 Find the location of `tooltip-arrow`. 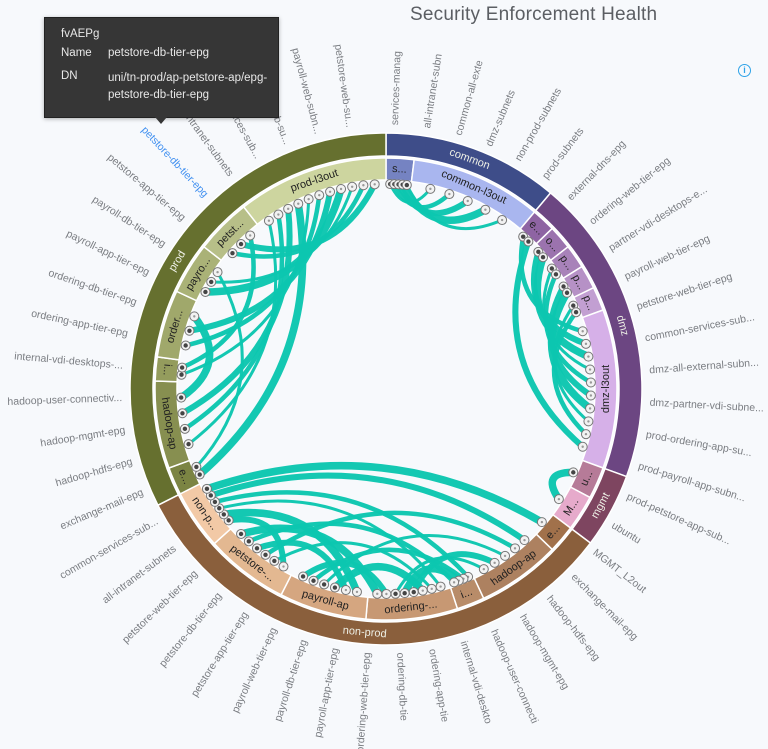

tooltip-arrow is located at coordinates (161, 120).